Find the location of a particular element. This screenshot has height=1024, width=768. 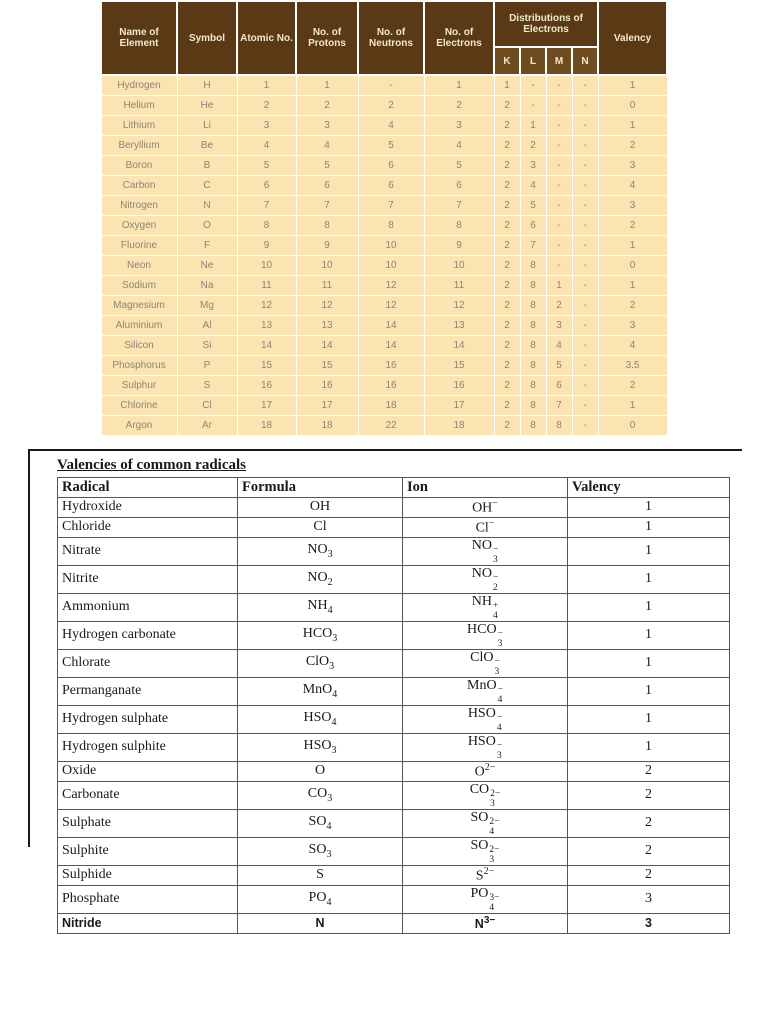

element-row: Silicon Si 14 14 14 14 2 8 4-4 is located at coordinates (384, 345).